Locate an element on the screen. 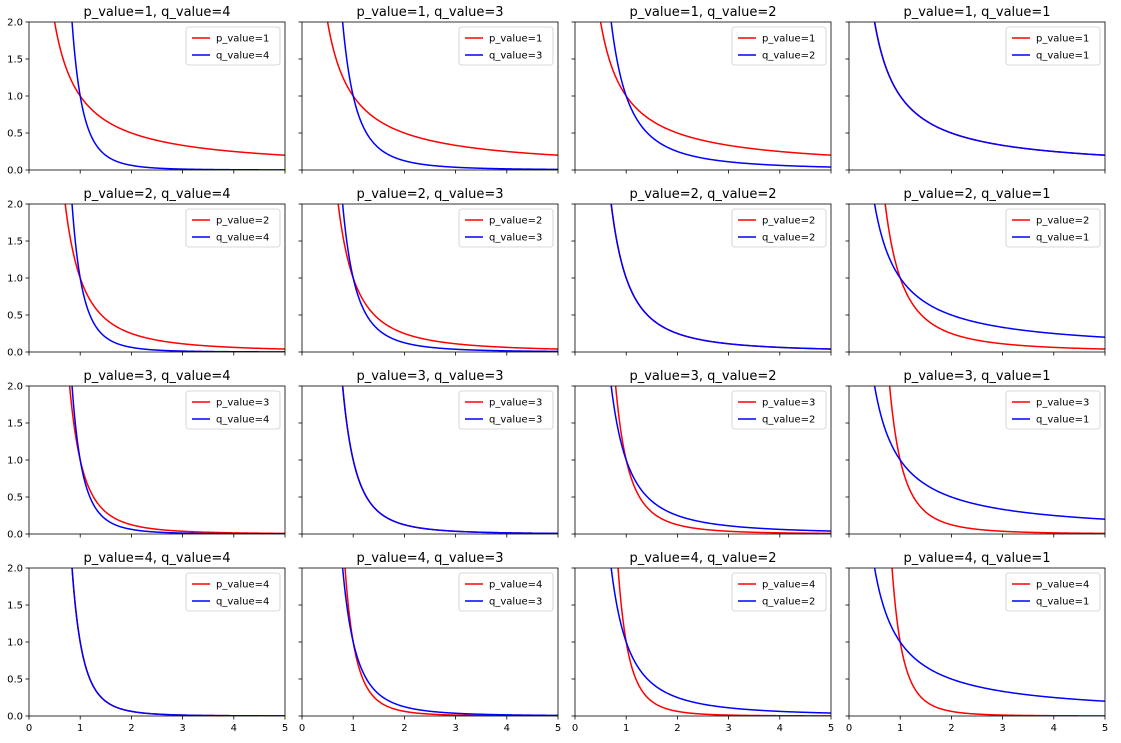  subplot-title: p_value=2, q_value=1 is located at coordinates (976, 194).